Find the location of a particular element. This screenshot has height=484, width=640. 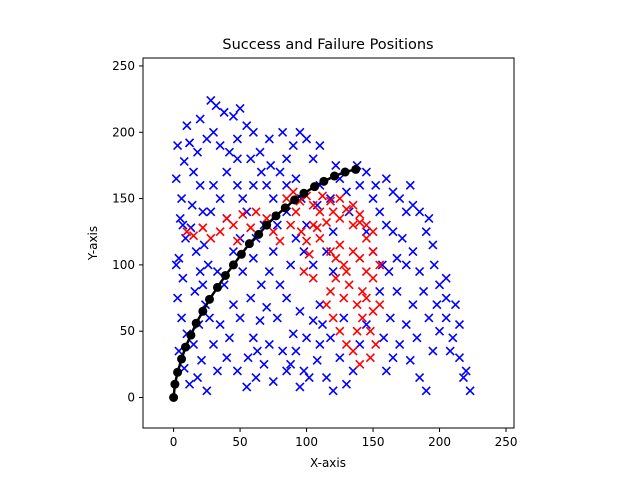

x-axis-label: X-axis is located at coordinates (328, 463).